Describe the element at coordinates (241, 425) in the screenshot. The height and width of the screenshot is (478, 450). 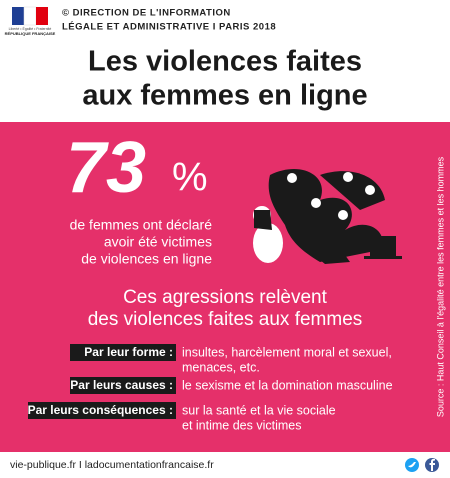
I see `row-text: et intime des victimes` at that location.